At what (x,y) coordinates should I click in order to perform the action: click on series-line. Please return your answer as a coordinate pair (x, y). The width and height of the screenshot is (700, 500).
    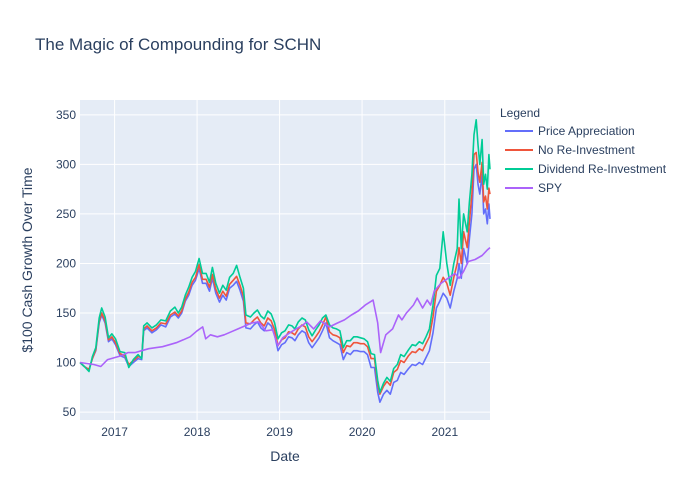
    Looking at the image, I should click on (285, 307).